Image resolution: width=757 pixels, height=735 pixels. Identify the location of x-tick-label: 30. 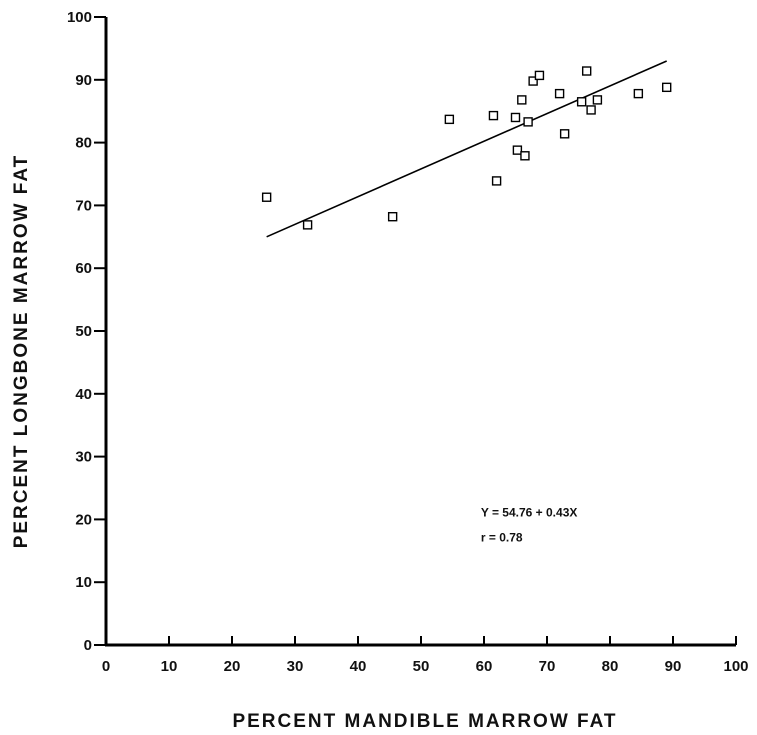
(295, 666).